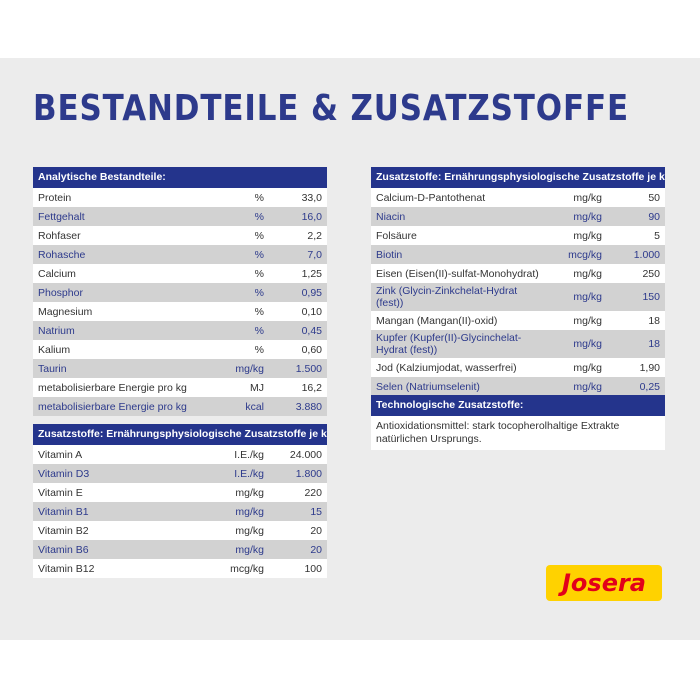 This screenshot has height=700, width=700. I want to click on table-row: Protein% 33,0, so click(180, 197).